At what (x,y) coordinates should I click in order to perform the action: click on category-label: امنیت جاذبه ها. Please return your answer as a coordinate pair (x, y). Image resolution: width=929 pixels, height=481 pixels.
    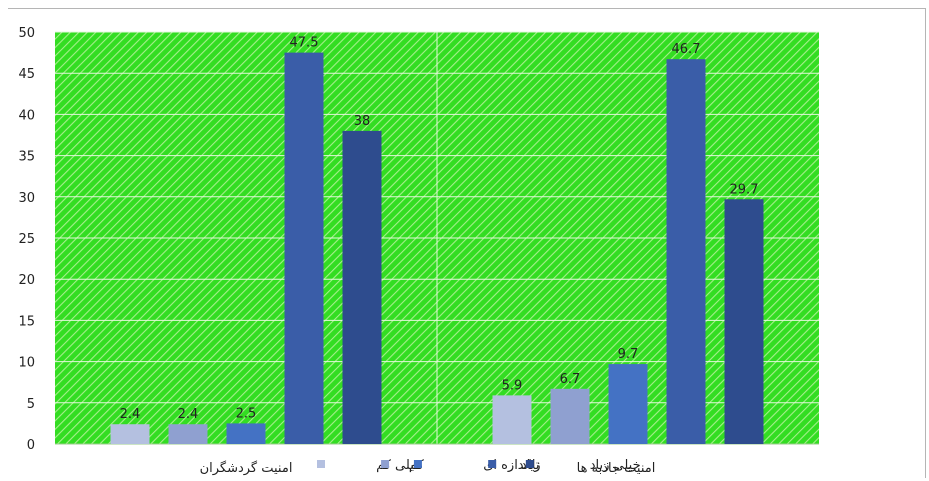
    Looking at the image, I should click on (616, 468).